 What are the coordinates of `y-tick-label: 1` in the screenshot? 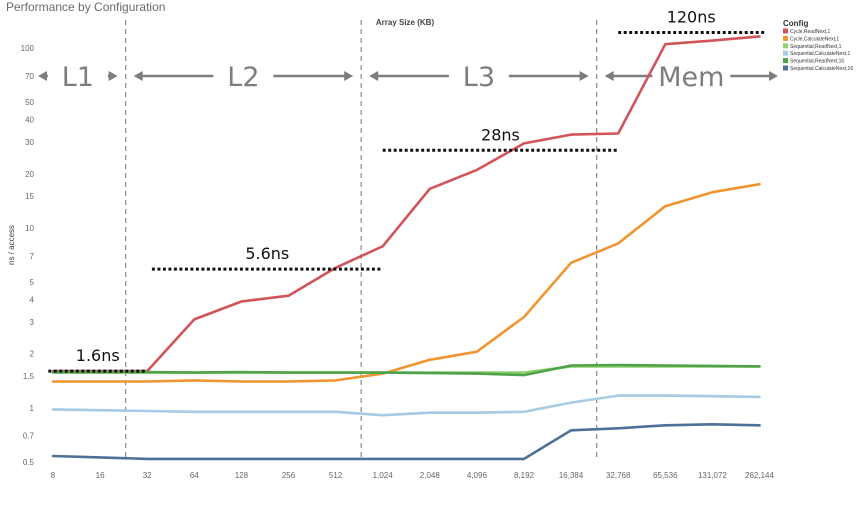 It's located at (32, 408).